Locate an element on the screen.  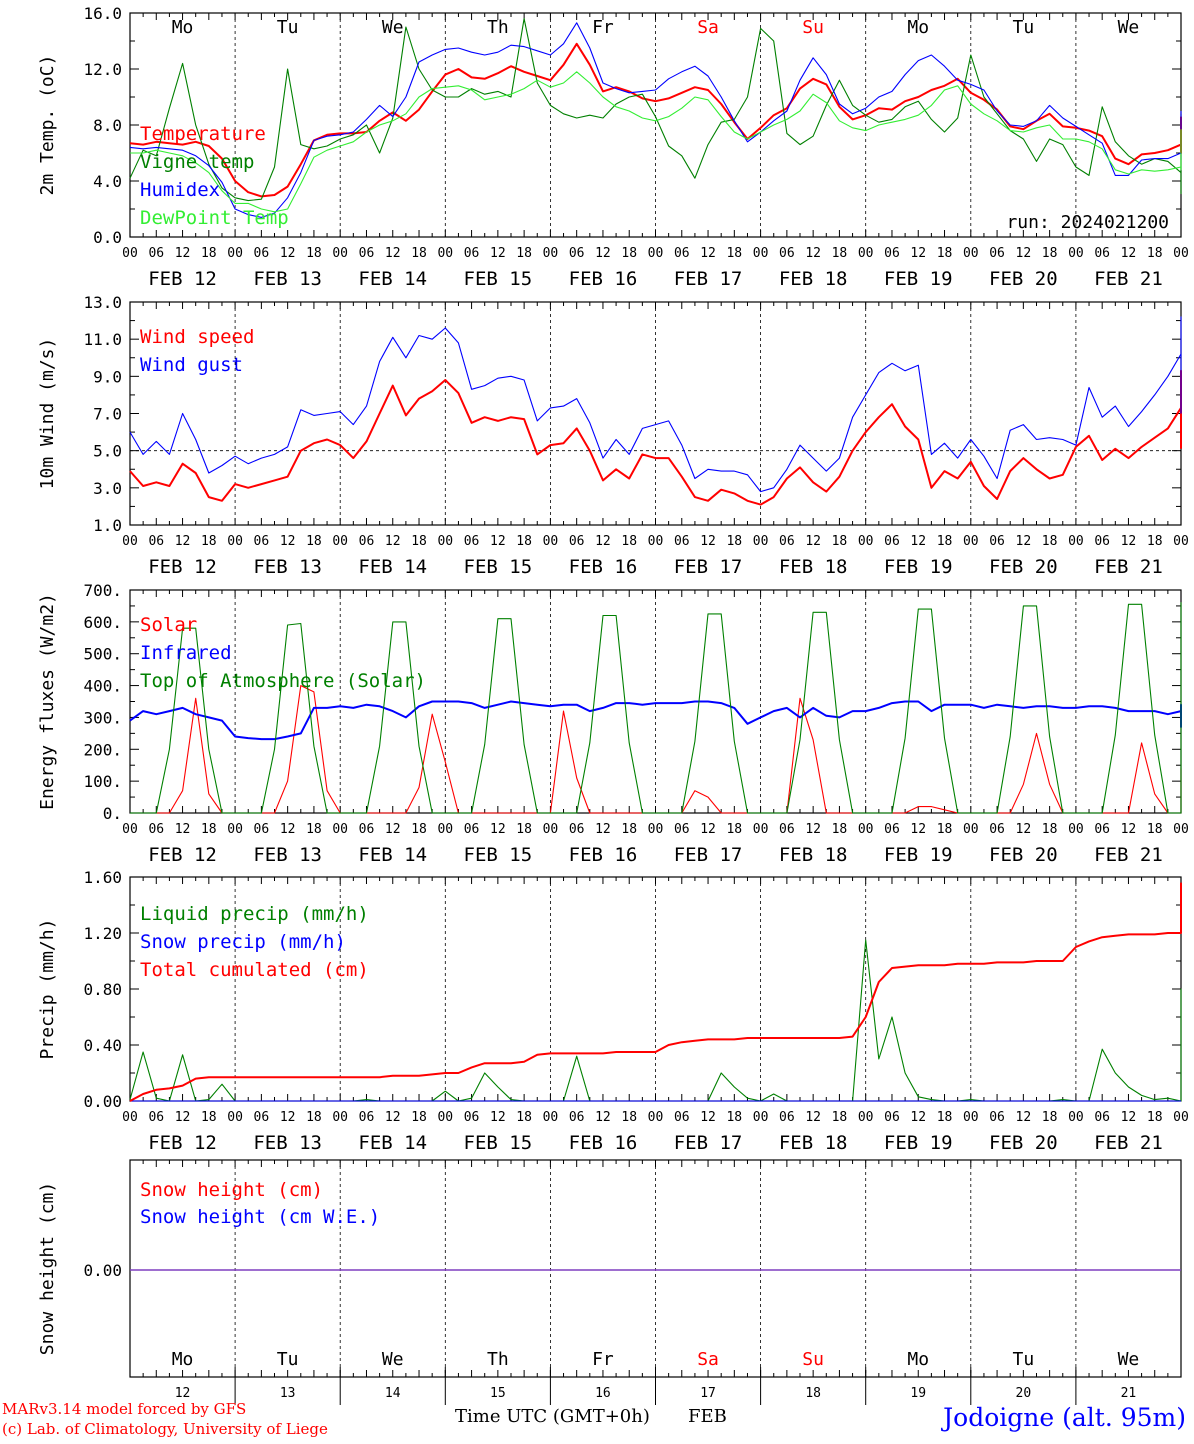
date-label: FEB 18 is located at coordinates (813, 1143).